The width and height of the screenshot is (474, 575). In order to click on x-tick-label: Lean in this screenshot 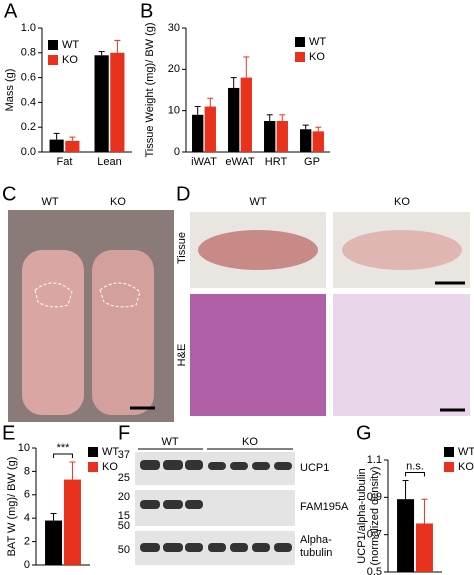, I will do `click(109, 162)`.